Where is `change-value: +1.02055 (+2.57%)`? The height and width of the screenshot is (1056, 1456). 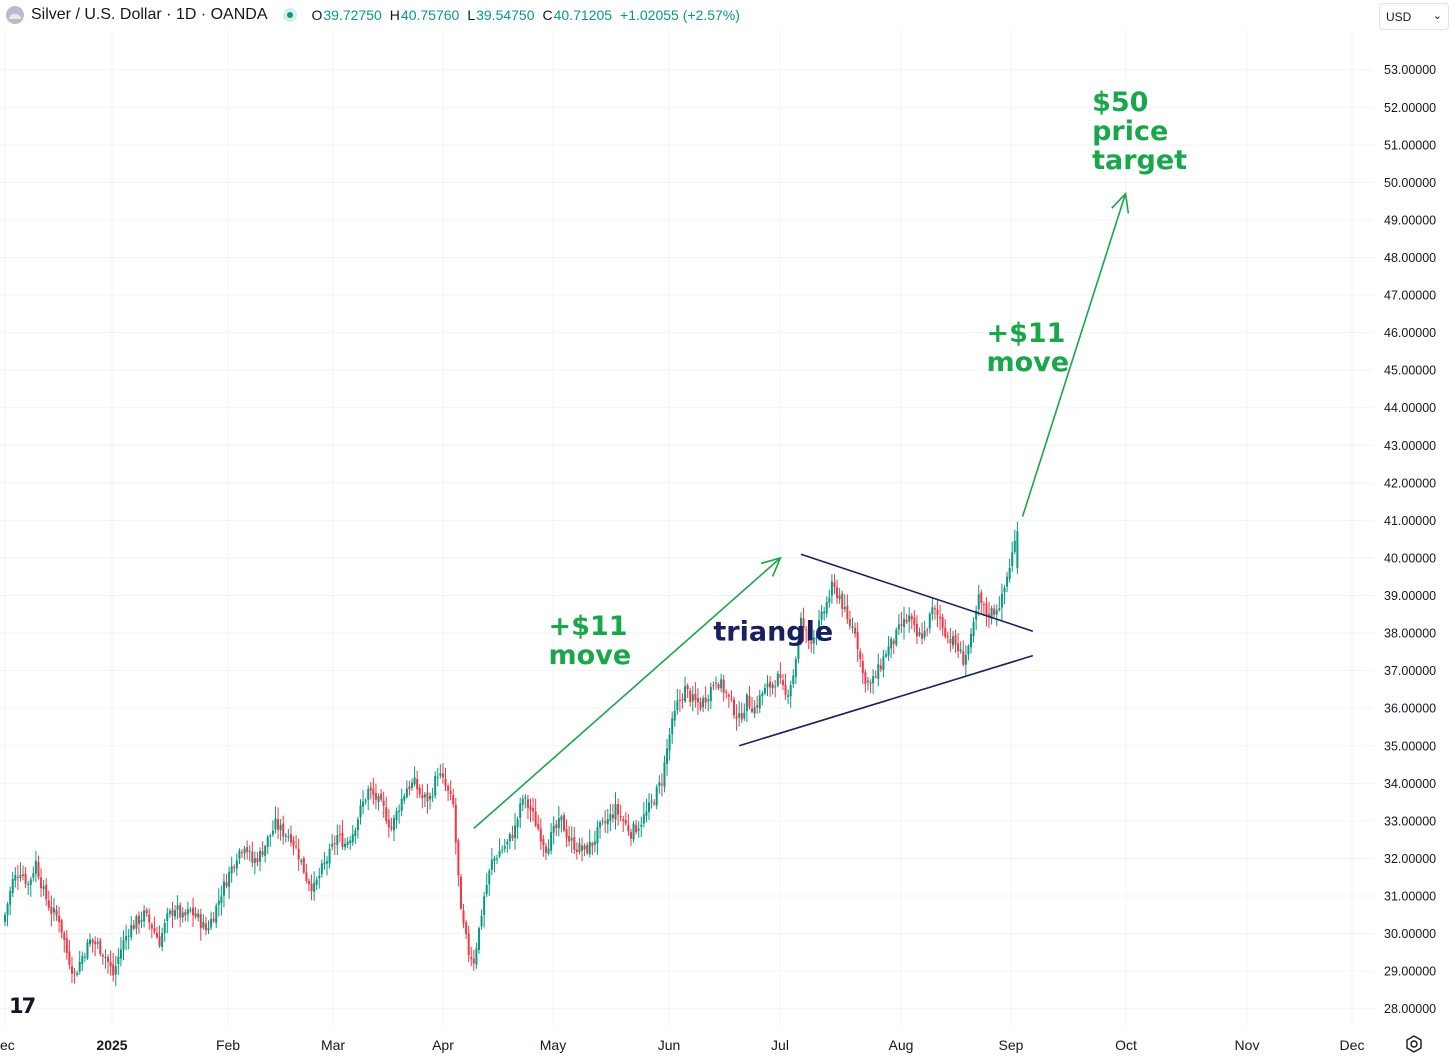 change-value: +1.02055 (+2.57%) is located at coordinates (680, 15).